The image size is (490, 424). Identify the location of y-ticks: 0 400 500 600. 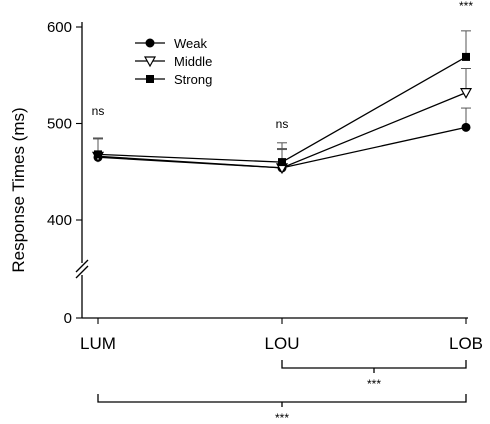
(64, 173).